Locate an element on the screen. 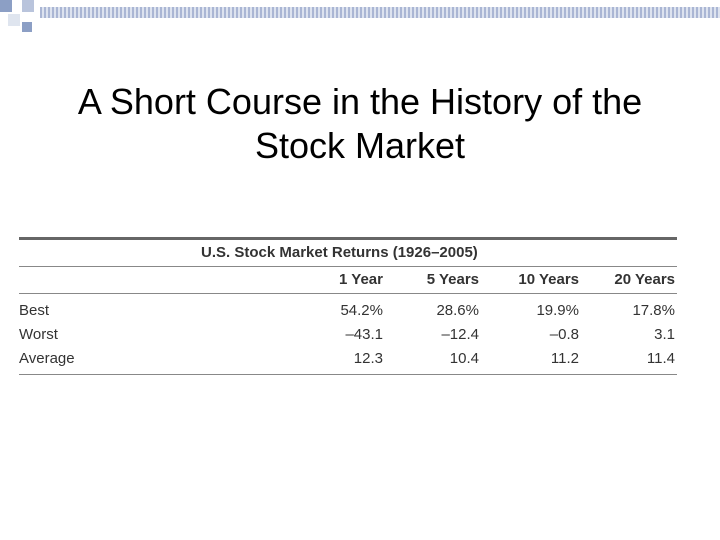 This screenshot has width=720, height=540. table-cell: 19.9% is located at coordinates (557, 310).